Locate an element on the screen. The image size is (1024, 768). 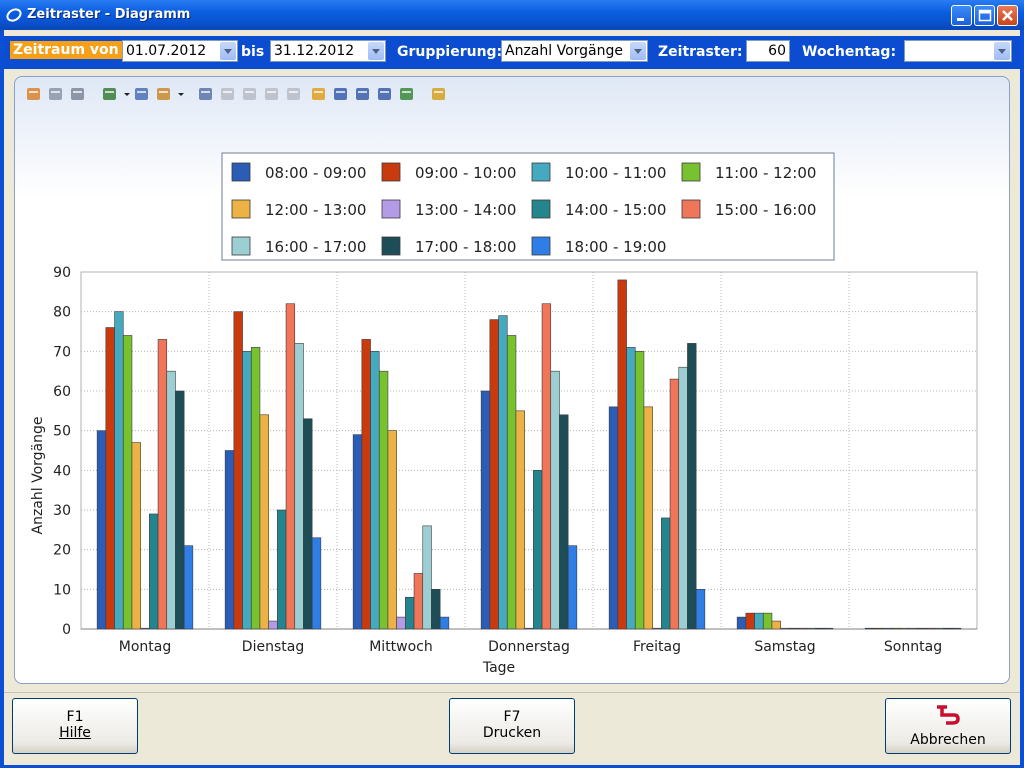
zoom-z-icon is located at coordinates (294, 94).